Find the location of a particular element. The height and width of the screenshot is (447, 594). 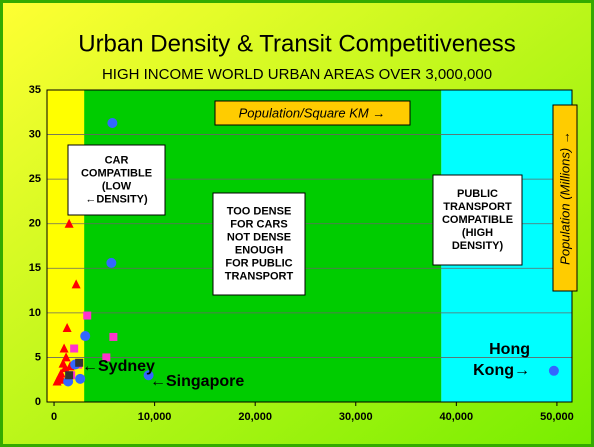

zone-label: TOO DENSE is located at coordinates (259, 211).